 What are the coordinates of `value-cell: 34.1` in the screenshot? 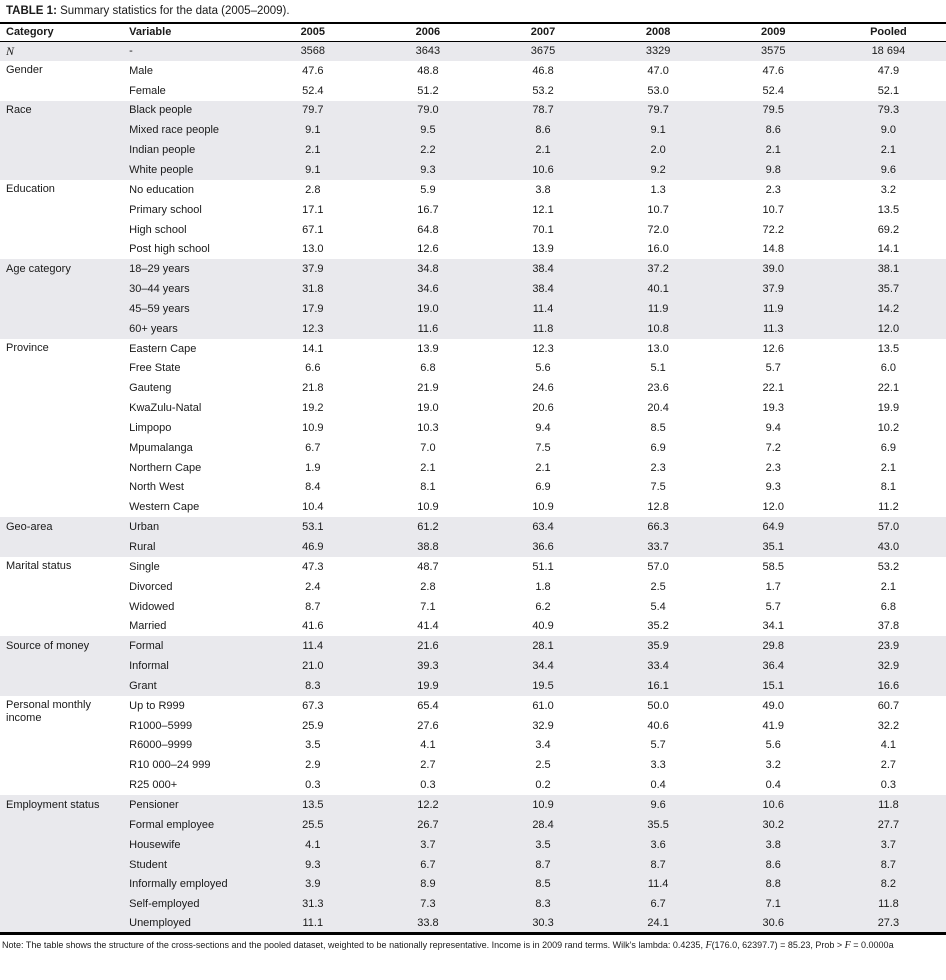 It's located at (773, 626).